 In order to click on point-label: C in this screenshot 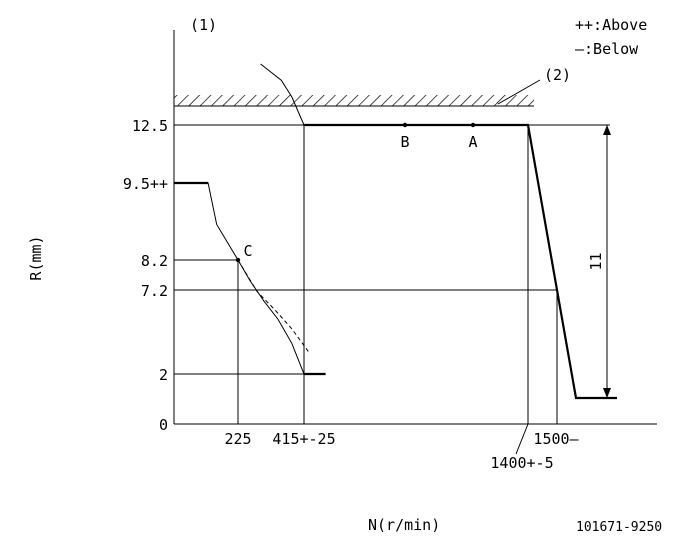, I will do `click(247, 251)`.